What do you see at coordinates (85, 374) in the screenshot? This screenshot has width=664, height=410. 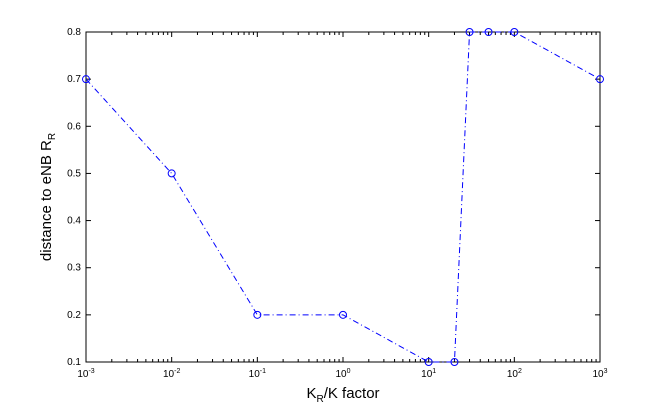 I see `x-tick-label: 10⁻³` at bounding box center [85, 374].